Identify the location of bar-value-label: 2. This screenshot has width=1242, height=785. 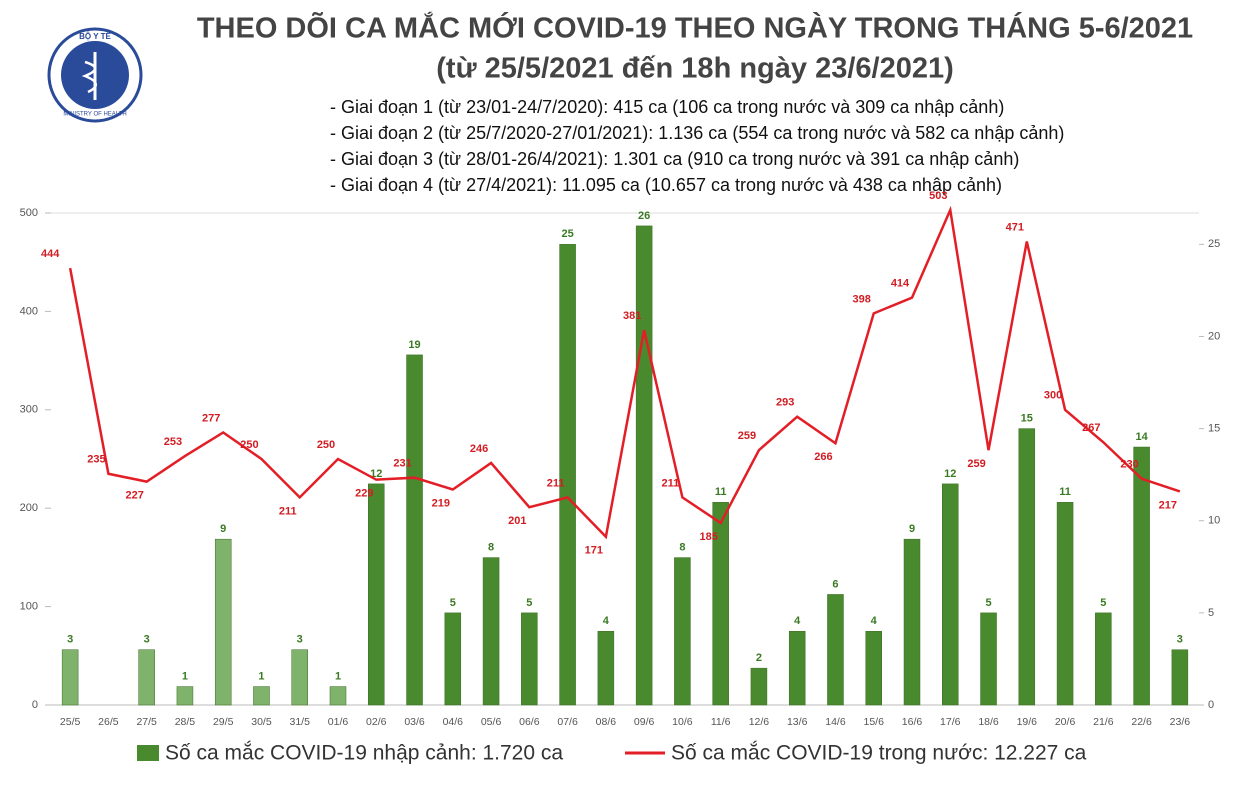
(759, 658).